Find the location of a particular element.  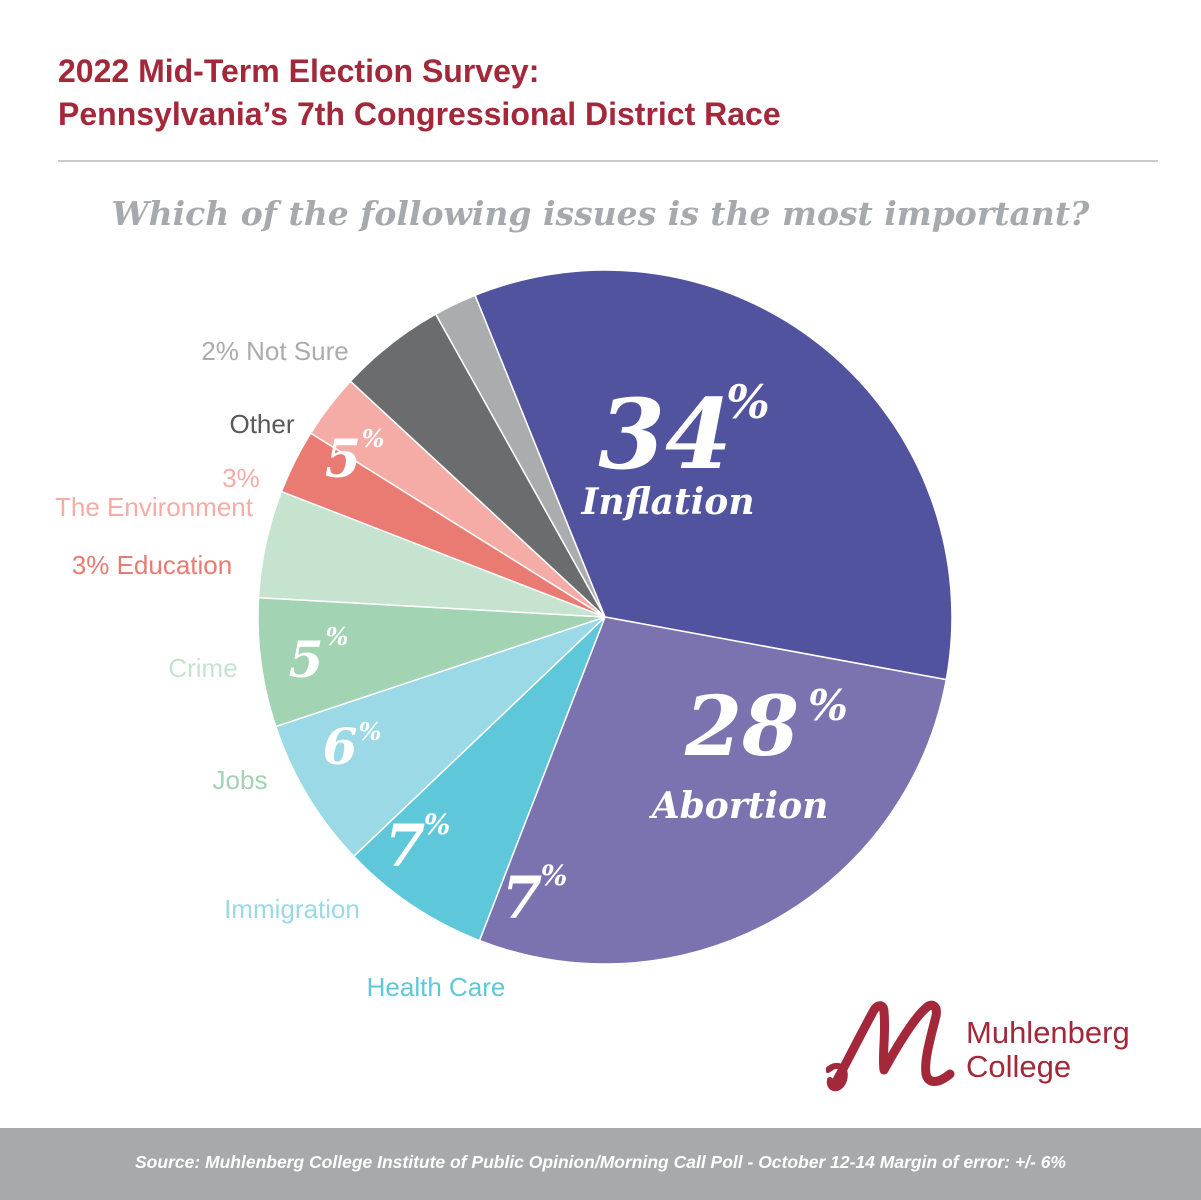

jobs-pct: 6 is located at coordinates (340, 746).